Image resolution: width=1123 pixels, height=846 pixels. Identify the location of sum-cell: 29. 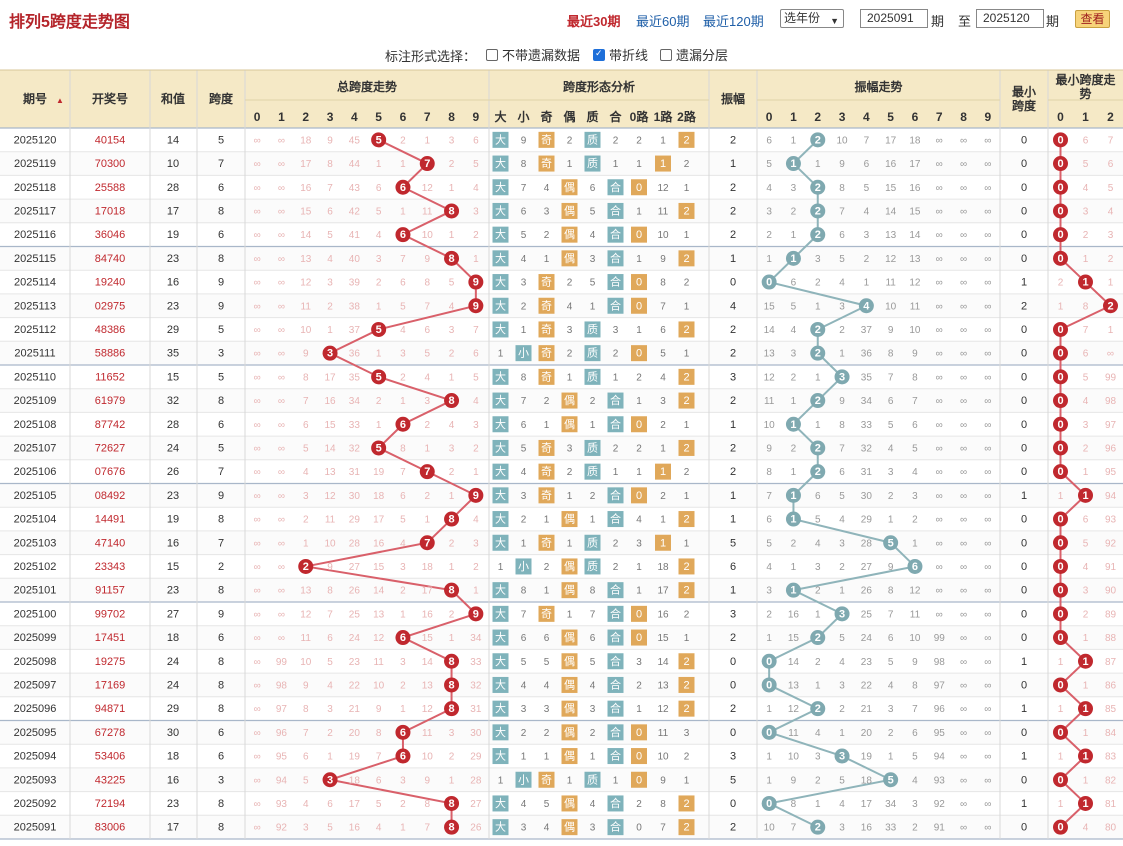
(173, 330).